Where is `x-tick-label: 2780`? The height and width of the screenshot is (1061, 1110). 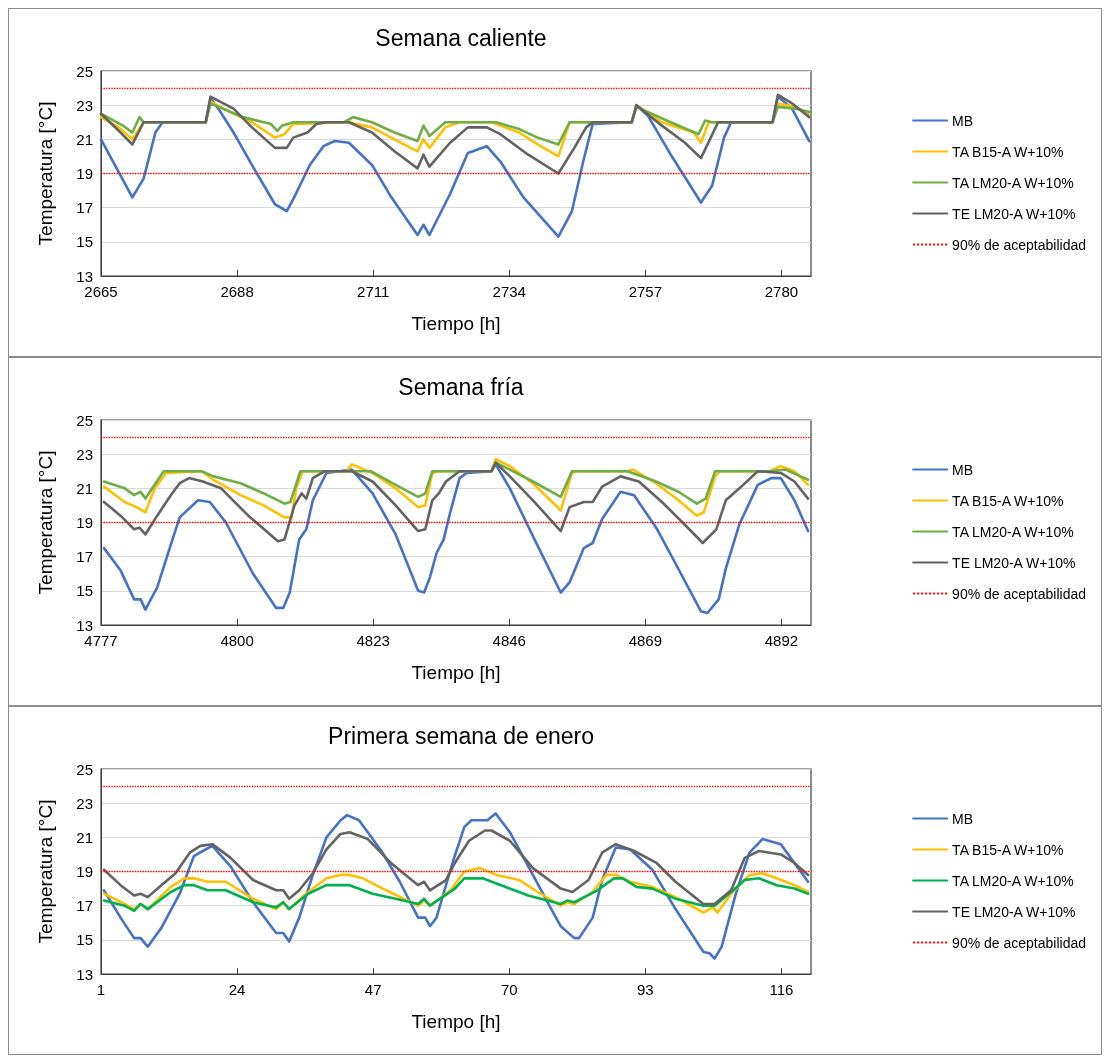
x-tick-label: 2780 is located at coordinates (781, 291).